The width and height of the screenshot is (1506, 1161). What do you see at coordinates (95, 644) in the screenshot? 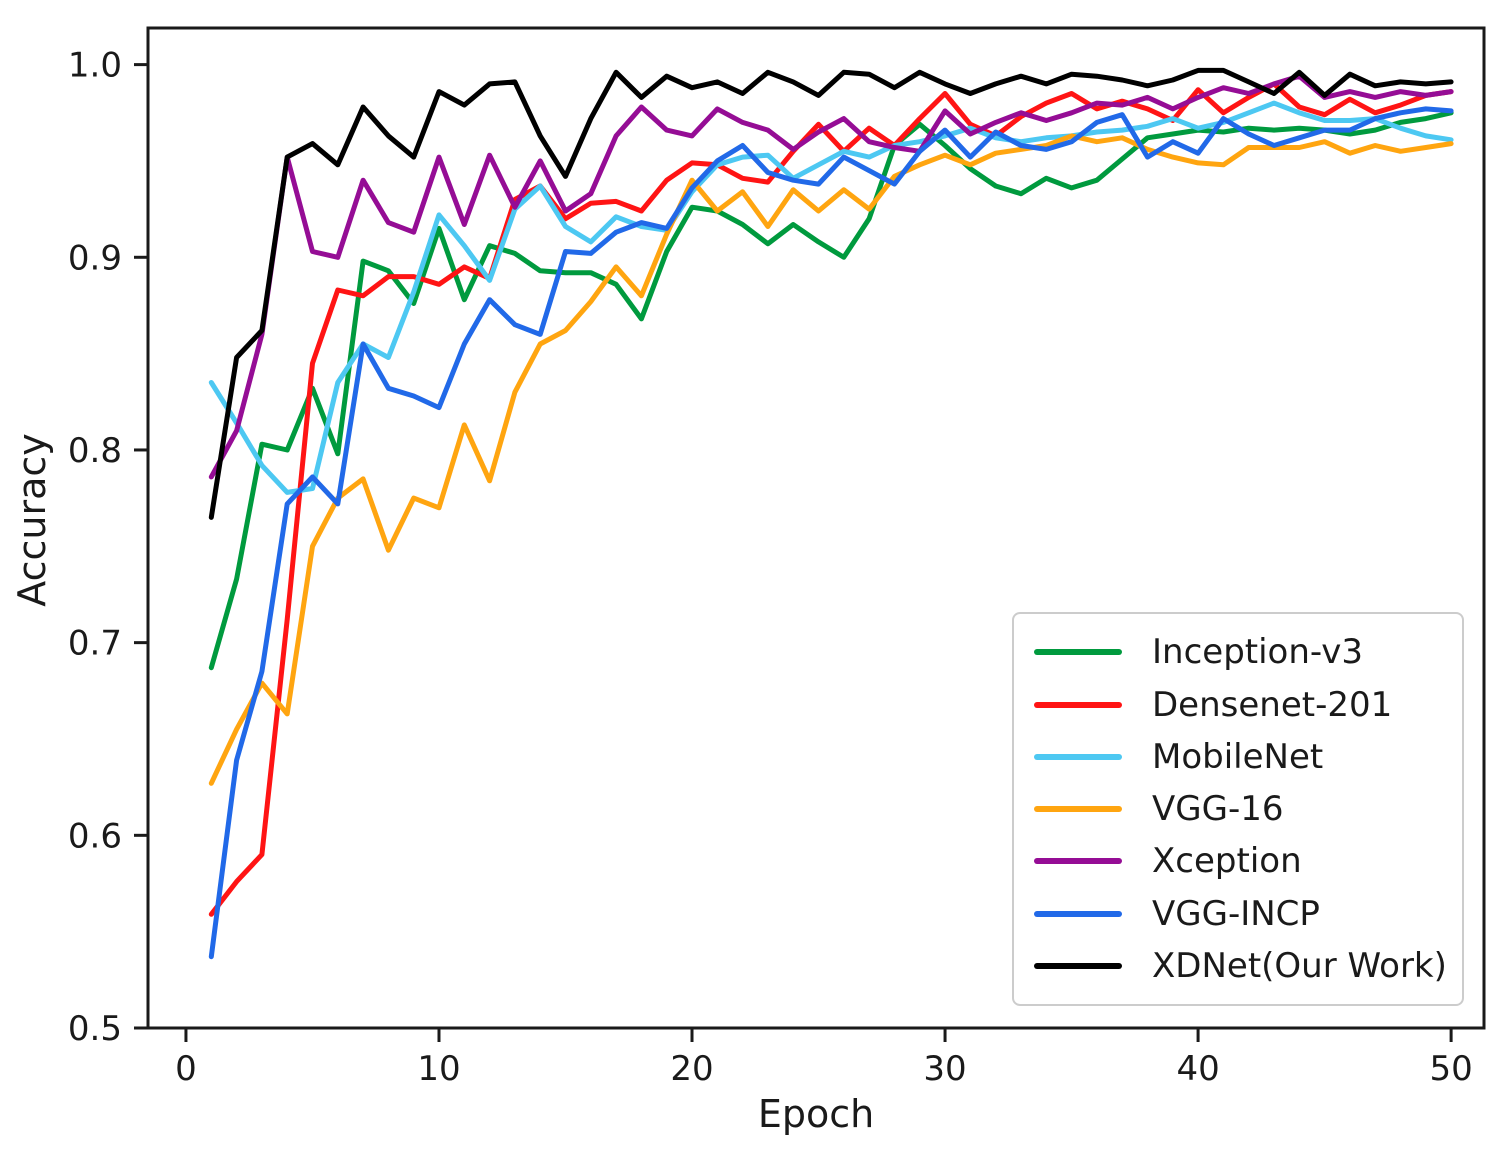
I see `y-tick-label: 0.7` at bounding box center [95, 644].